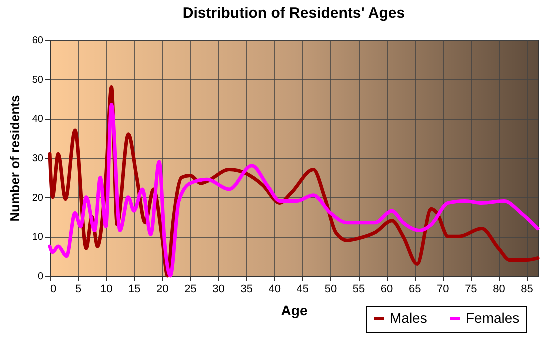 This screenshot has height=353, width=560. I want to click on x-tick-label: 65, so click(415, 290).